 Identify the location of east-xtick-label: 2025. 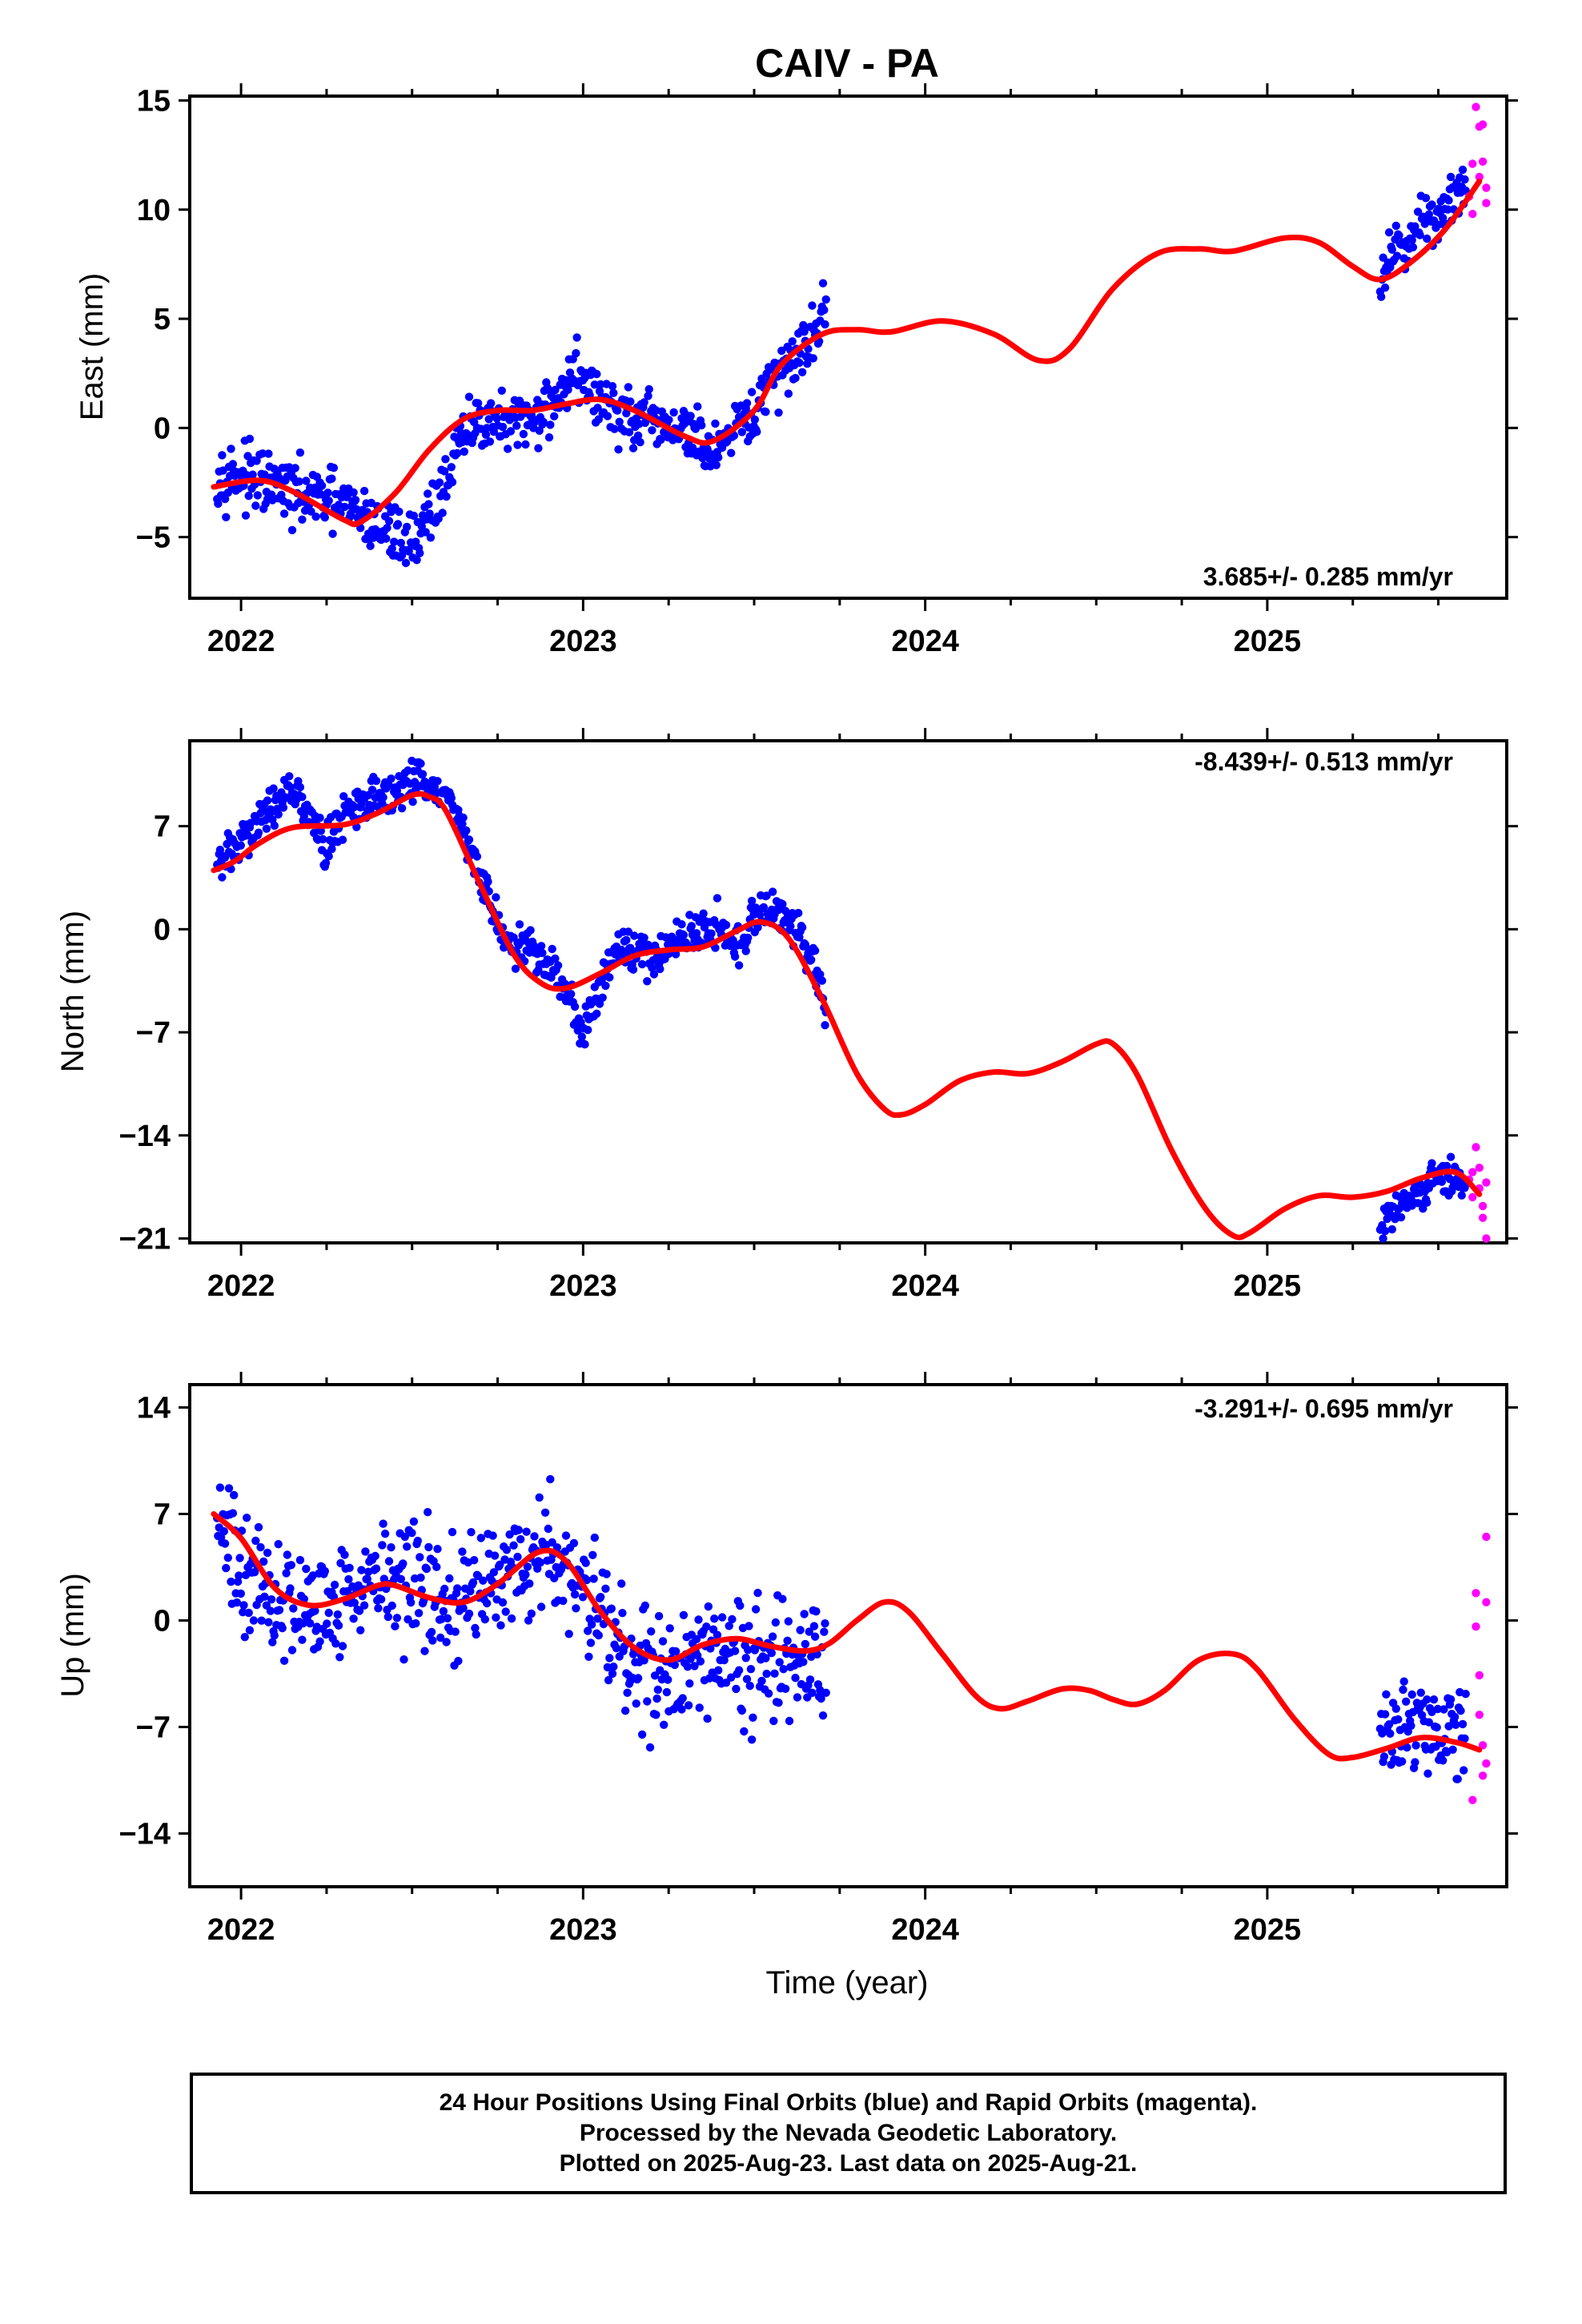
(1268, 641).